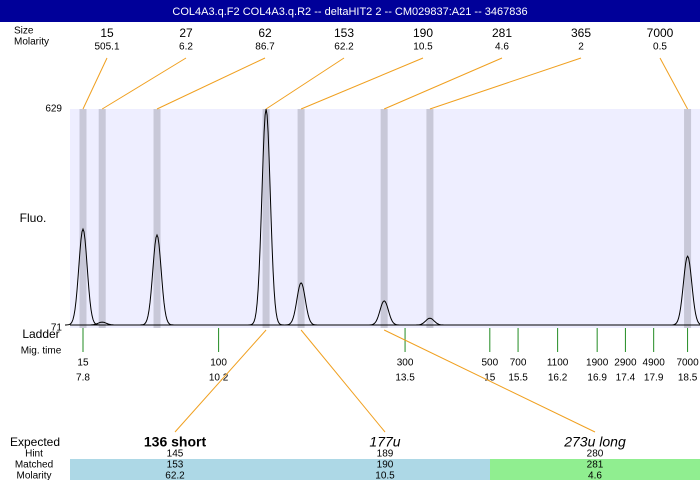 This screenshot has height=480, width=700. What do you see at coordinates (597, 363) in the screenshot?
I see `ladder-size: 1900` at bounding box center [597, 363].